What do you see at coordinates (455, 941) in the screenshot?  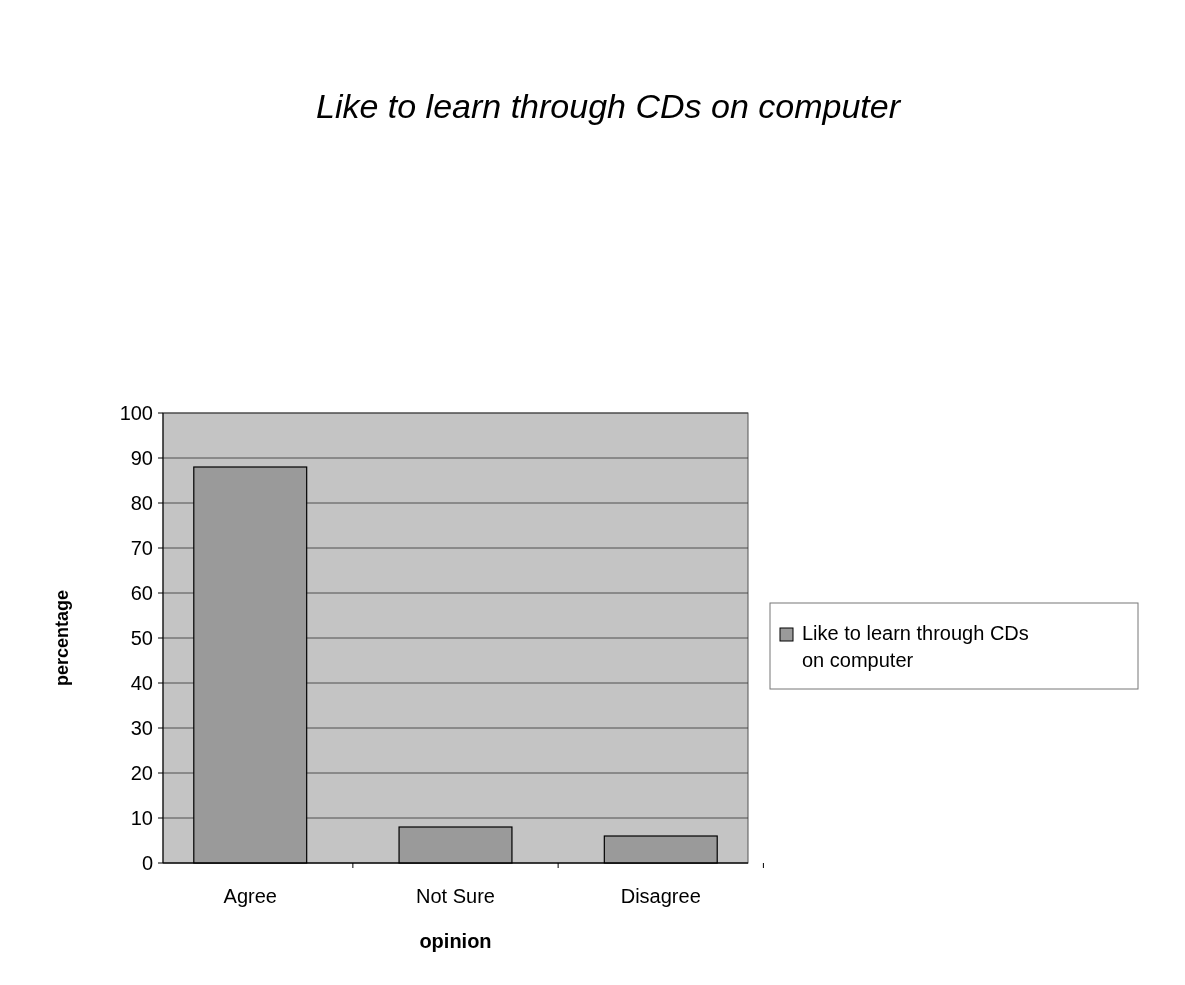 I see `x-axis-title: opinion` at bounding box center [455, 941].